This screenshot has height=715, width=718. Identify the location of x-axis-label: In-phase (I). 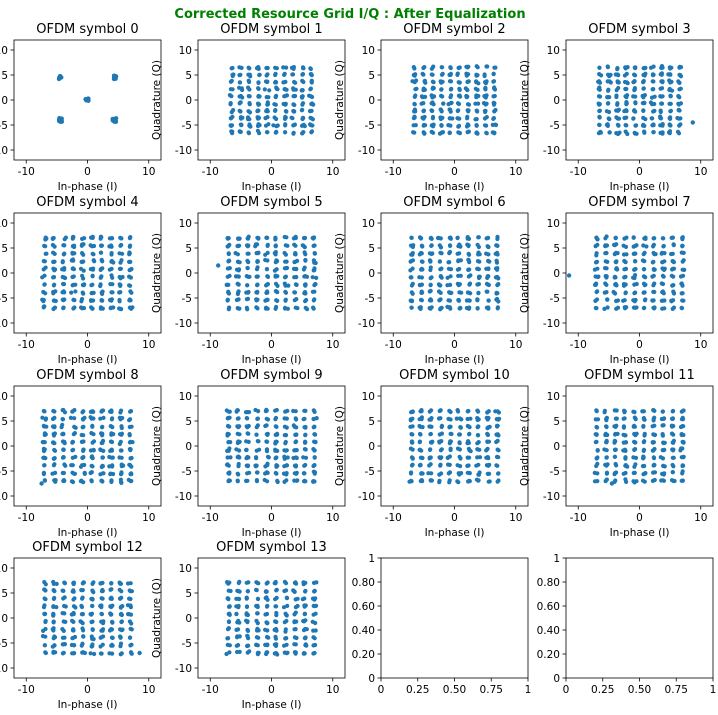
(88, 187).